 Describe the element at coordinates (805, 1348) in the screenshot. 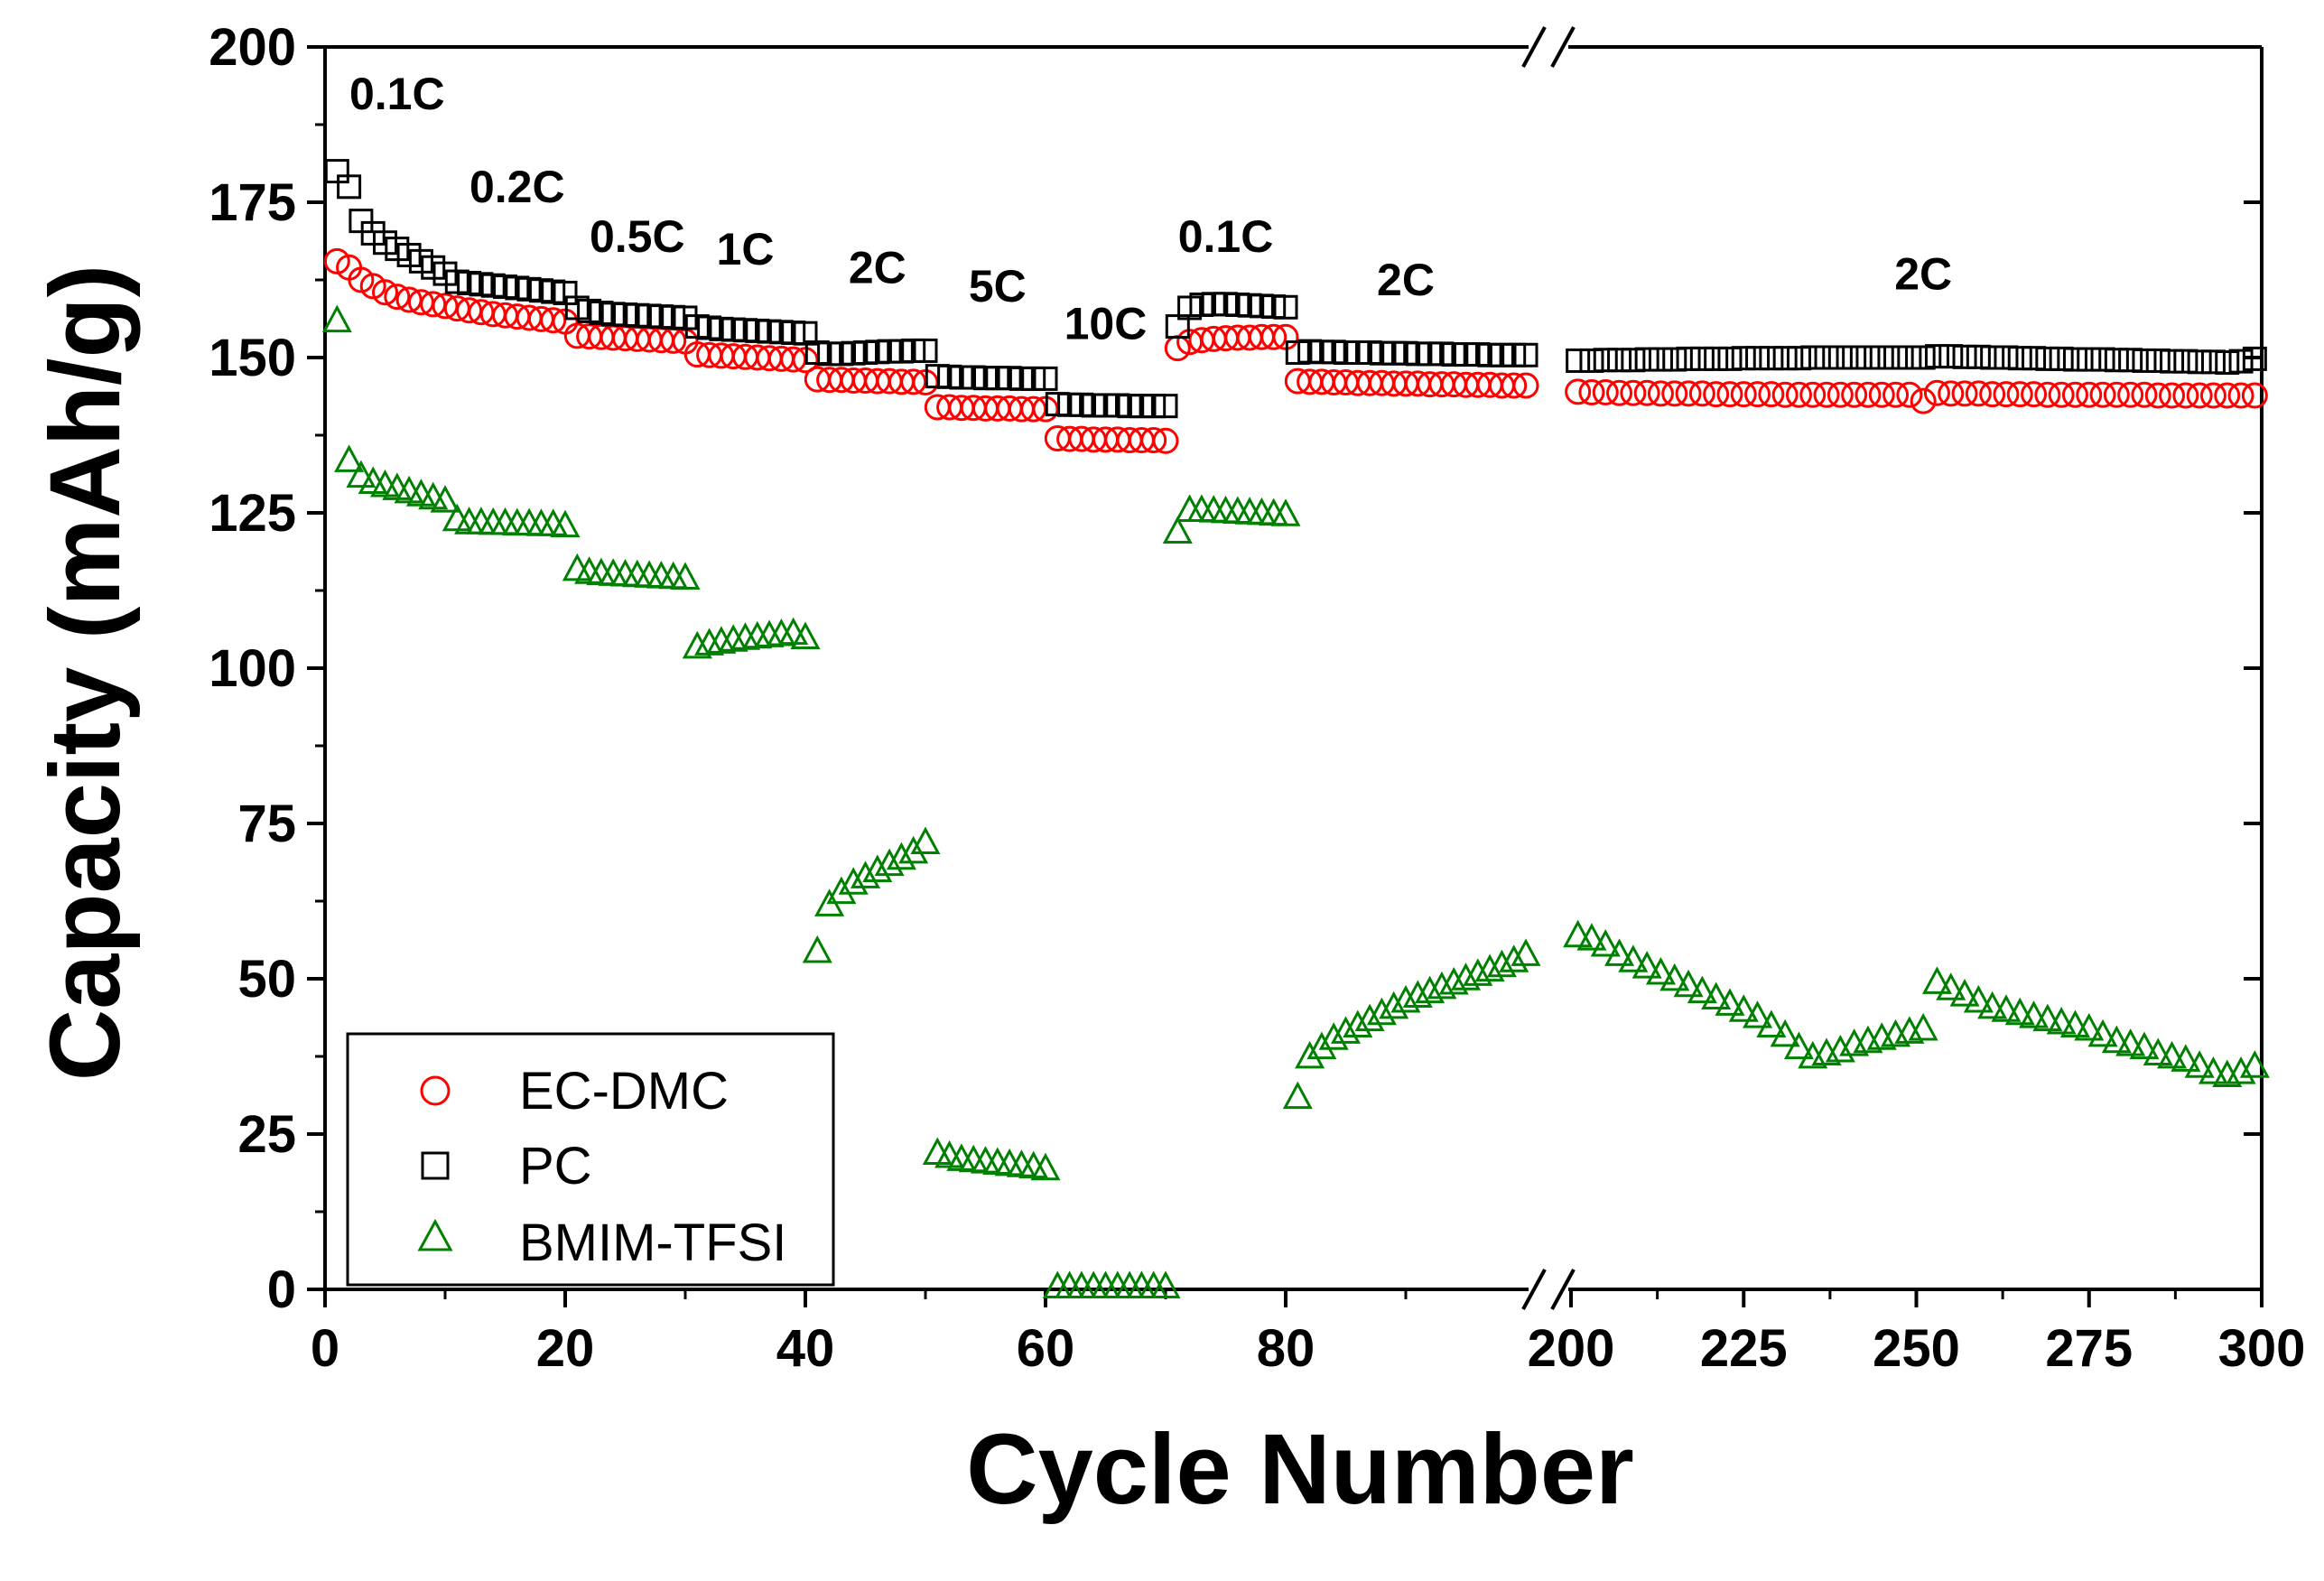

I see `x-tick-label: 40` at that location.